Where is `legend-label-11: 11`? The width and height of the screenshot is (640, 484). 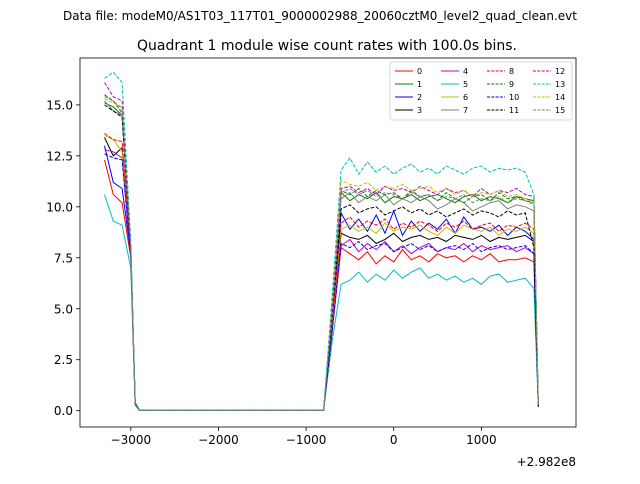
legend-label-11: 11 is located at coordinates (514, 110).